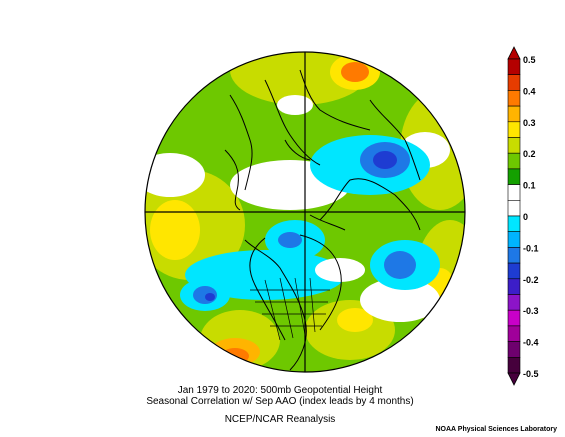  Describe the element at coordinates (531, 311) in the screenshot. I see `colorbar-tick-label: -0.3` at that location.